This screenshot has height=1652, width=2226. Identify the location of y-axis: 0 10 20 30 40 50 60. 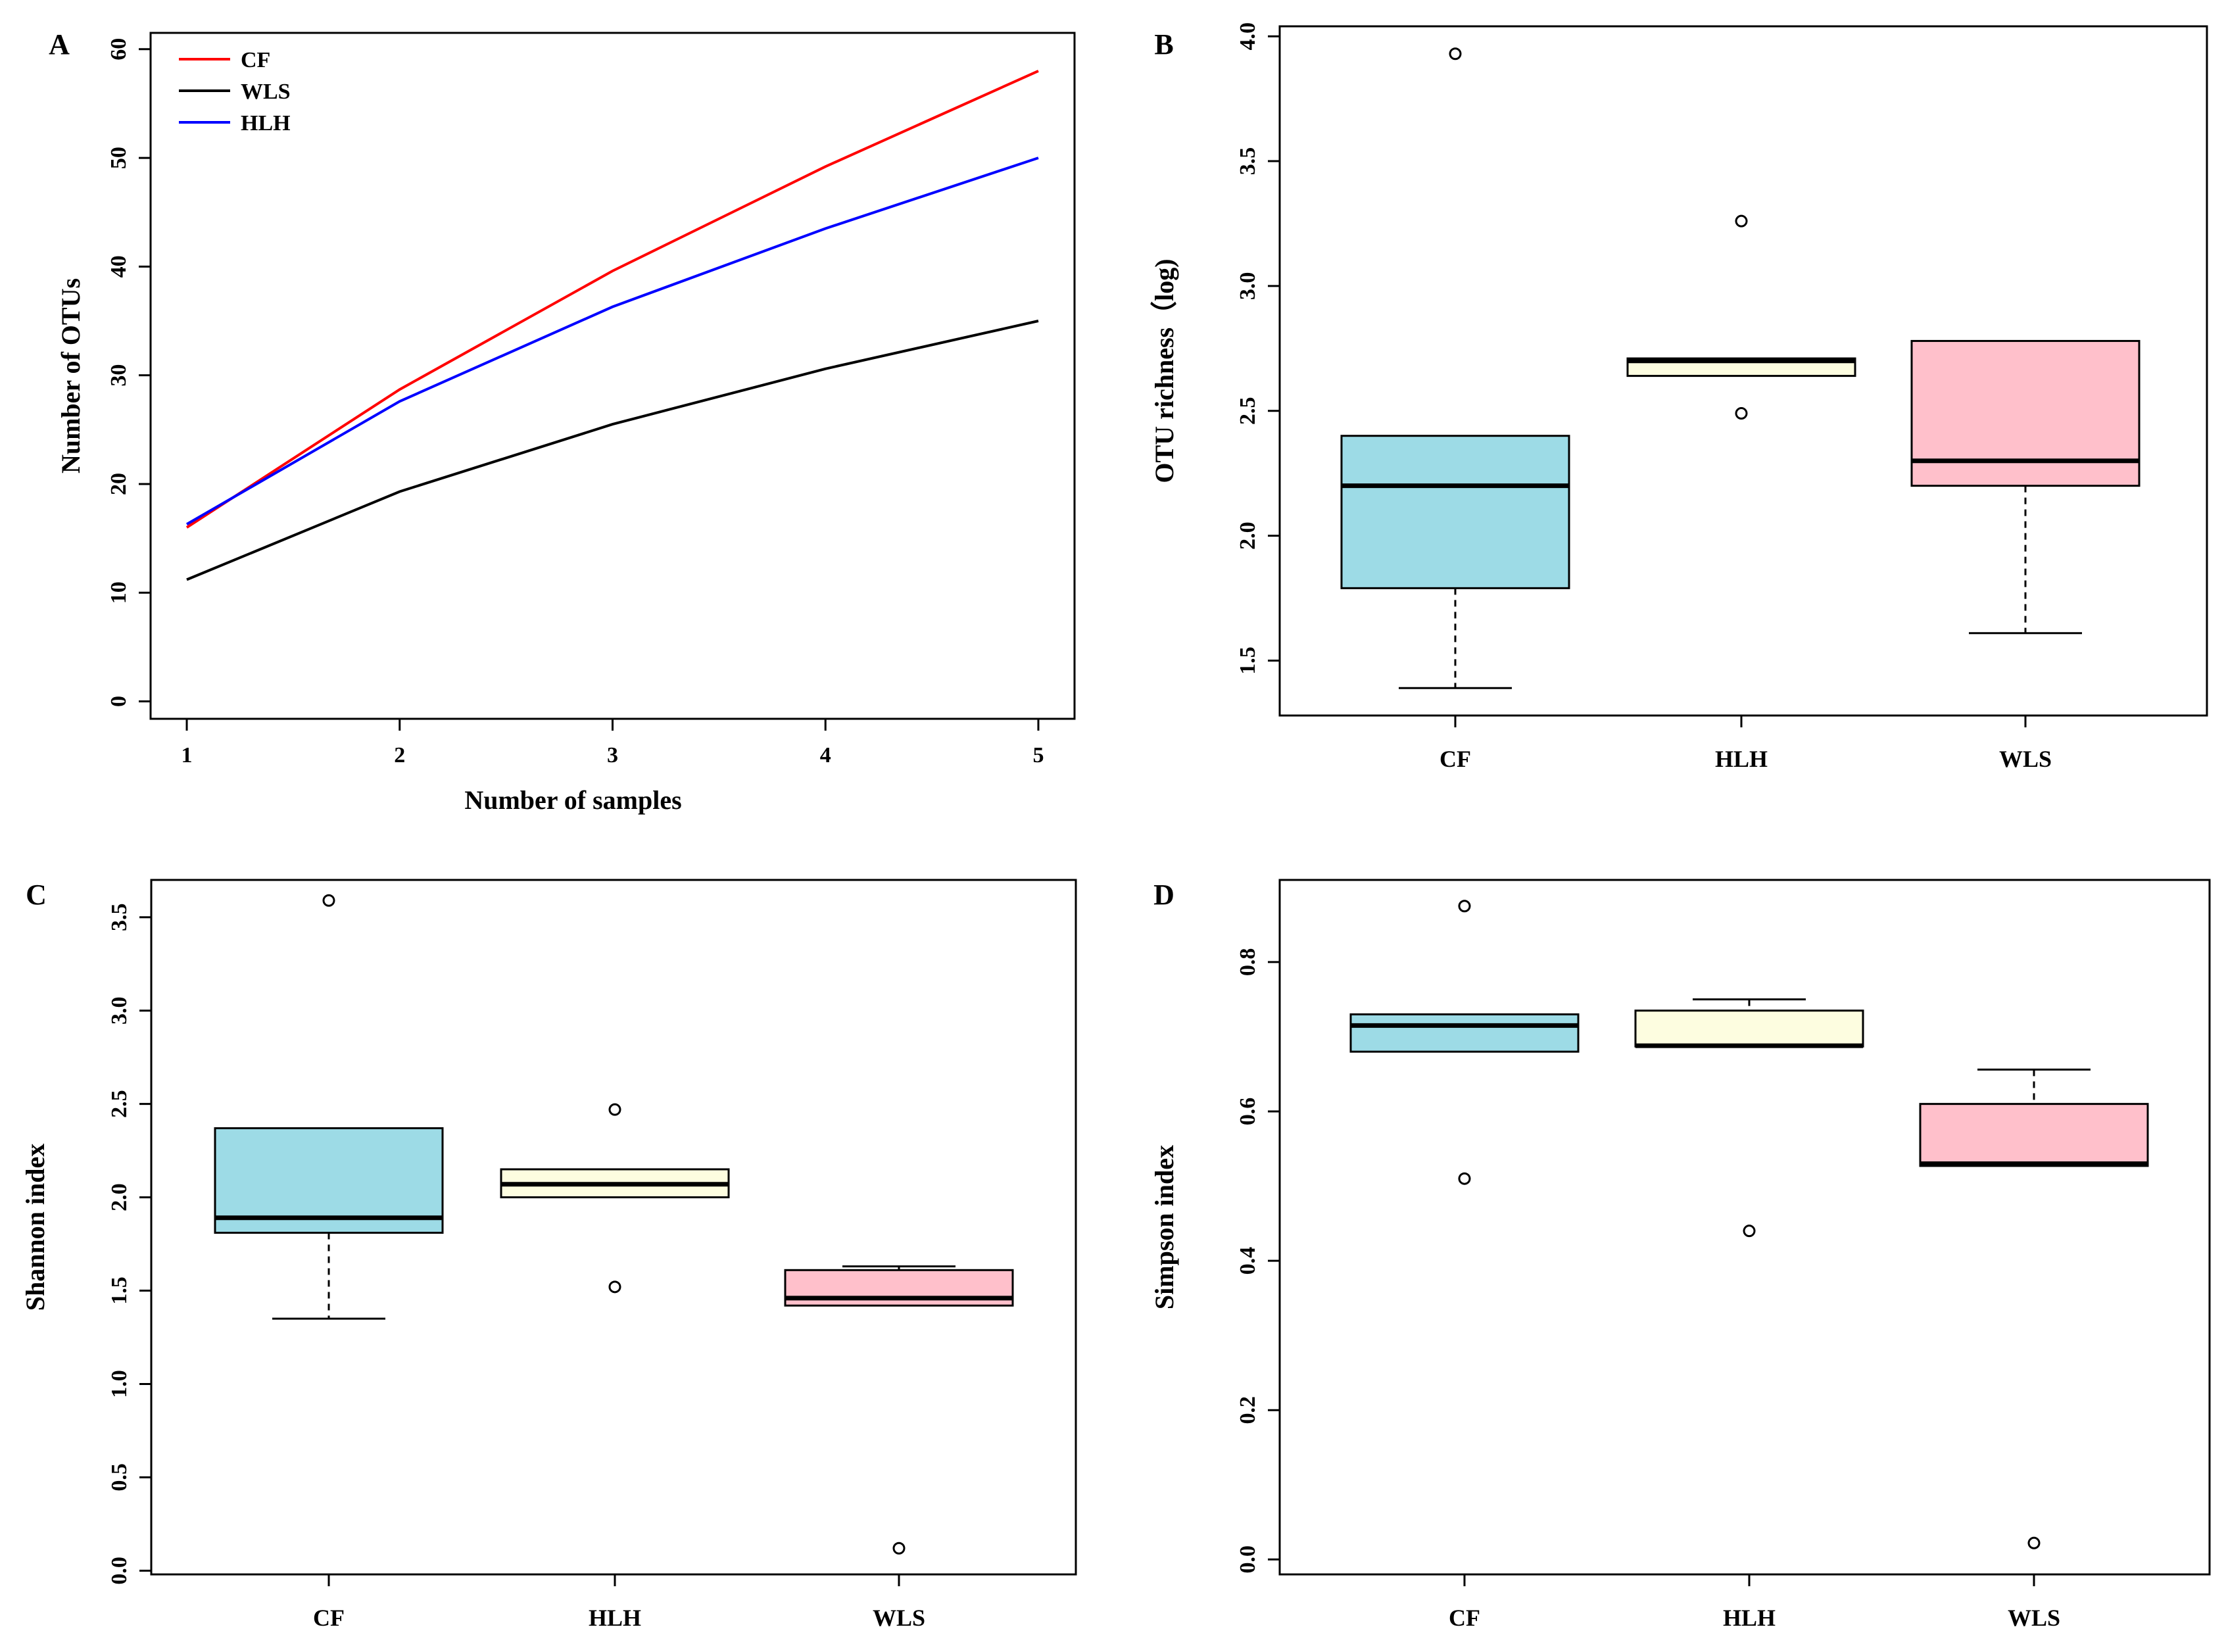
(129, 372).